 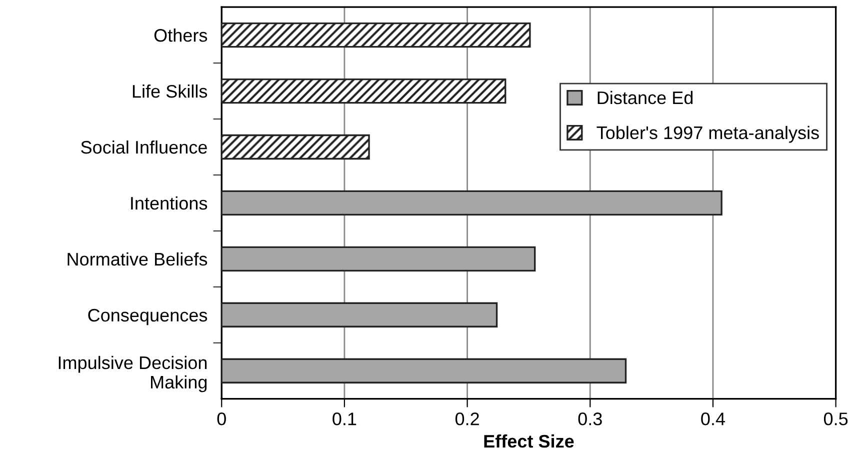 What do you see at coordinates (221, 419) in the screenshot?
I see `x-tick-label: 0` at bounding box center [221, 419].